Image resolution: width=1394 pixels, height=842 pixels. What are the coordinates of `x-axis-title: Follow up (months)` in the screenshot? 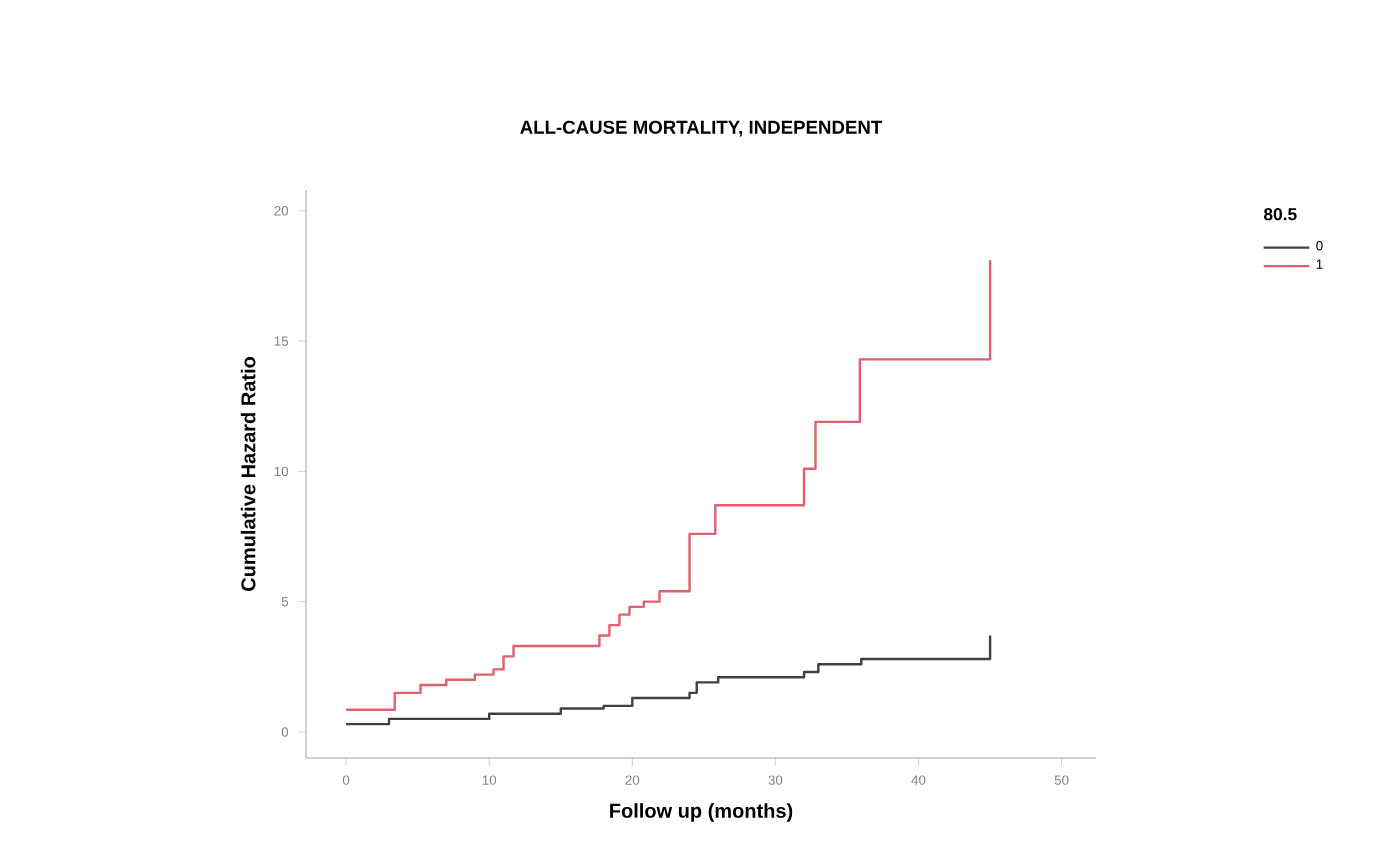 It's located at (701, 812).